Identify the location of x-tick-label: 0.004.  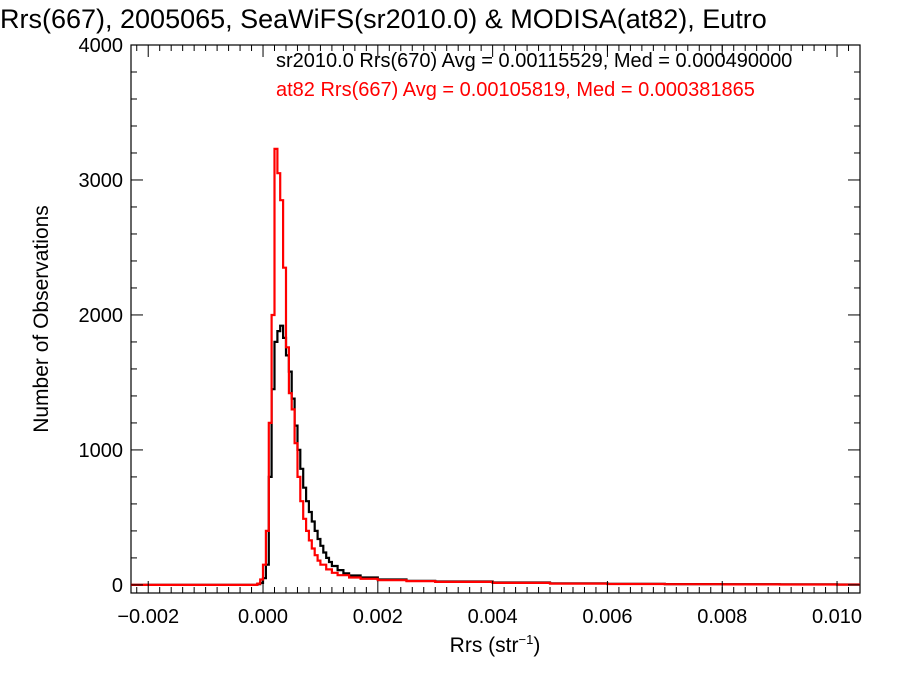
(493, 617).